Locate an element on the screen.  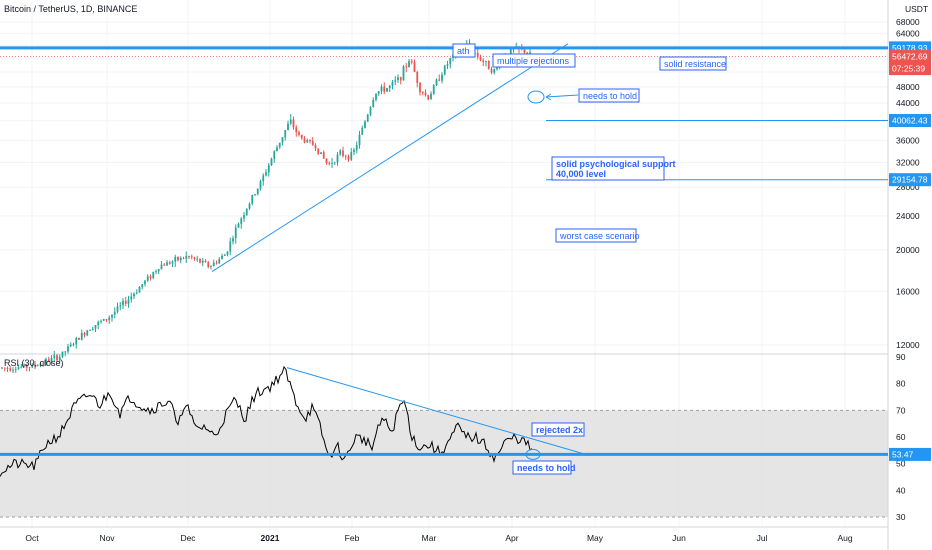
rsi-axis-label: 60 is located at coordinates (901, 437).